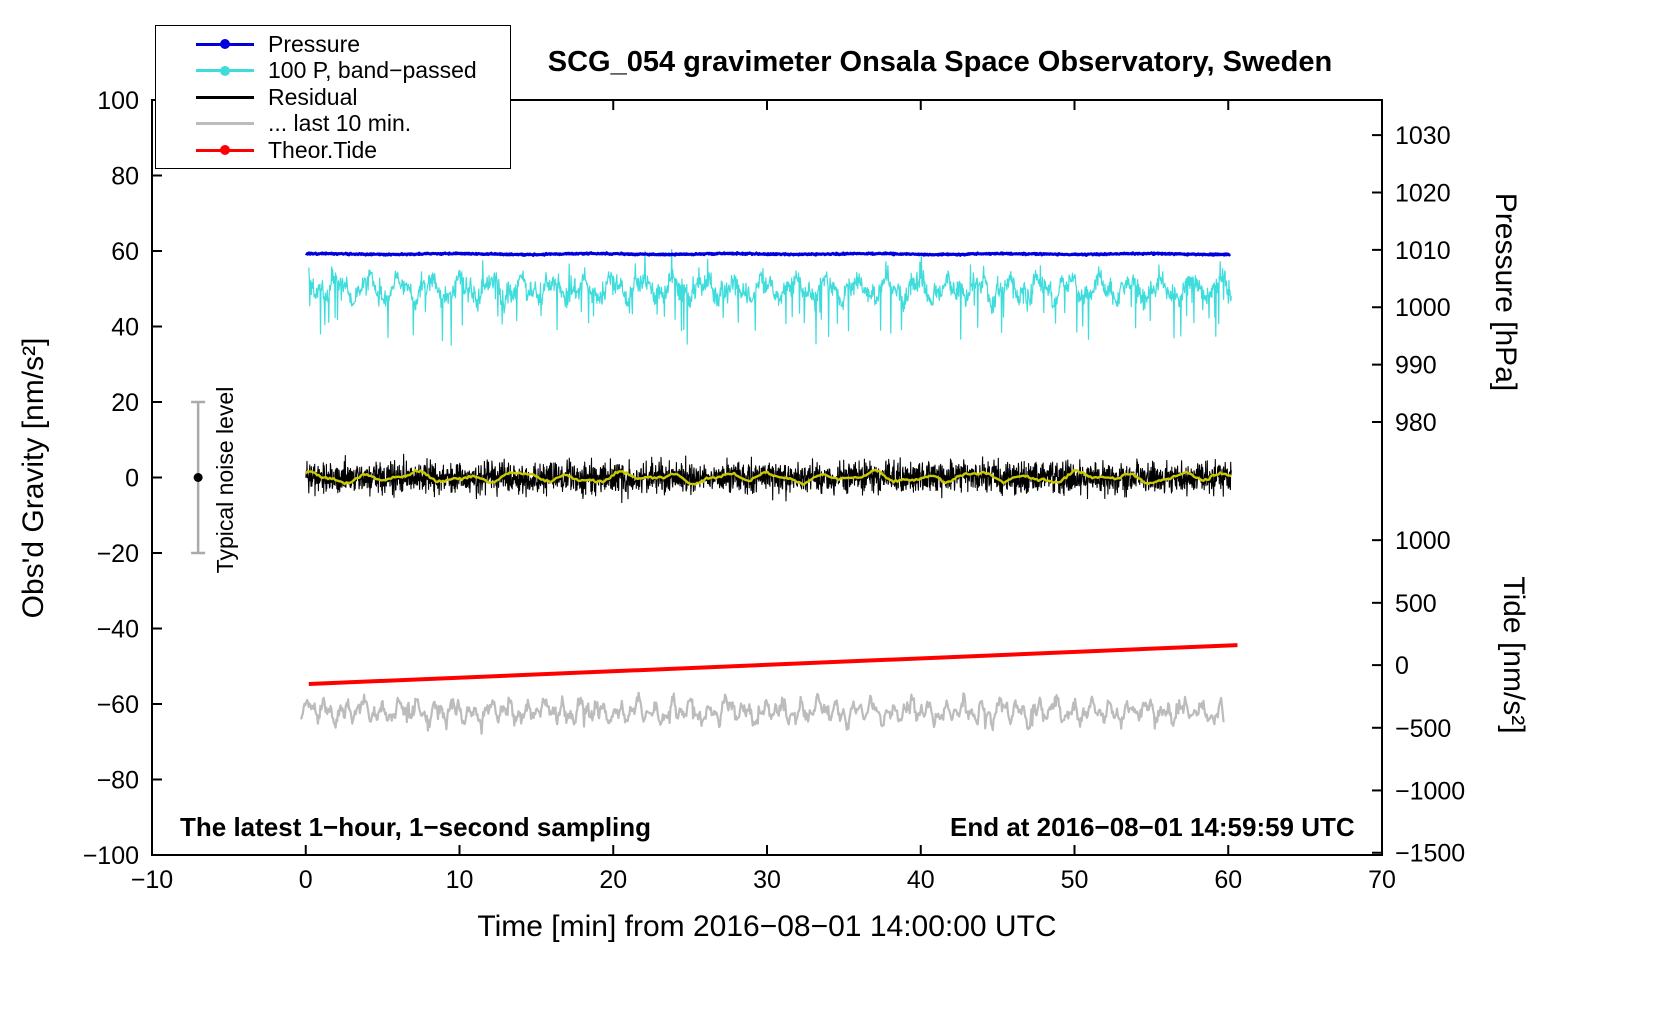 This screenshot has width=1660, height=1020. I want to click on x-axis-label: Time [min] from 2016−08−01 14:00:00 UTC, so click(767, 926).